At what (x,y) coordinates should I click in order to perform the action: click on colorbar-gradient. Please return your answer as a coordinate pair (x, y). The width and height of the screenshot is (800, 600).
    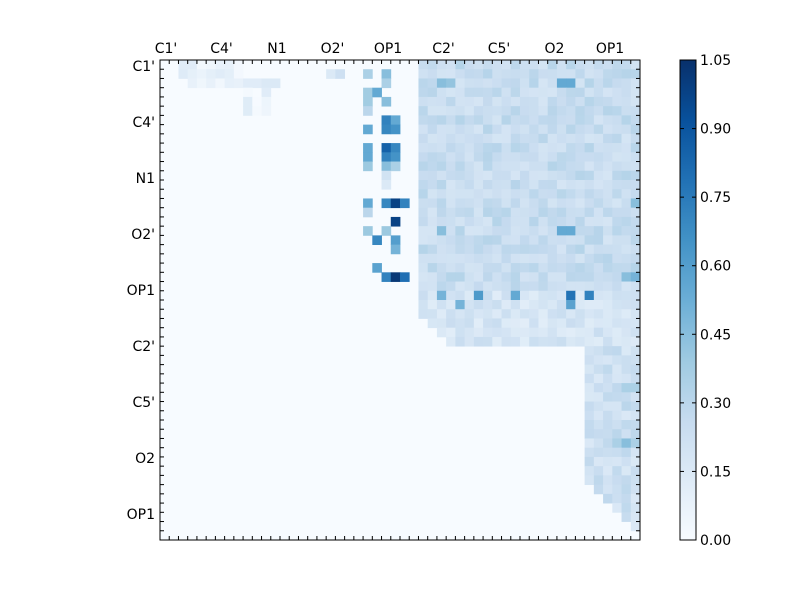
    Looking at the image, I should click on (688, 300).